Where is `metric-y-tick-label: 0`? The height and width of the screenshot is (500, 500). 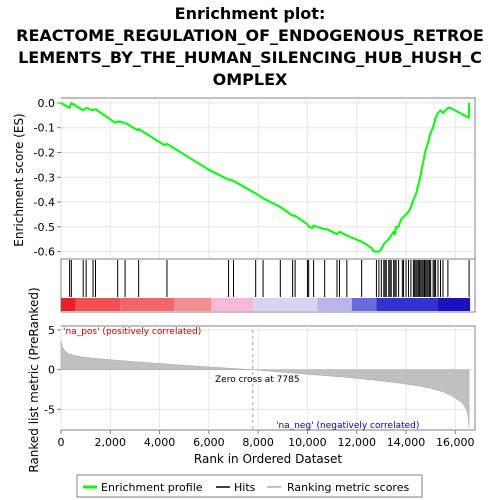 metric-y-tick-label: 0 is located at coordinates (51, 370).